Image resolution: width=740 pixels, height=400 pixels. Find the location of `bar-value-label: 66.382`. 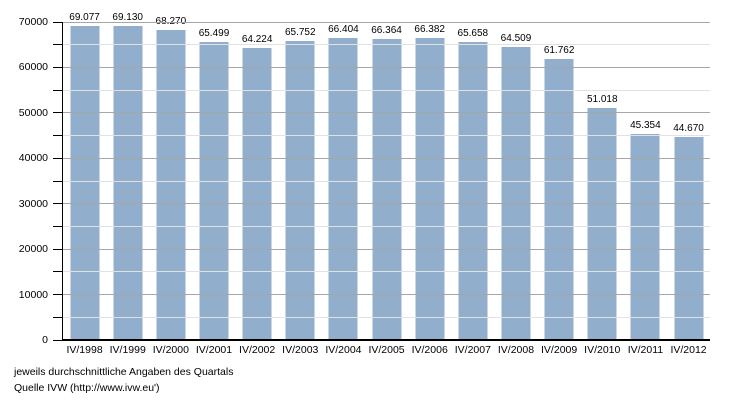

bar-value-label: 66.382 is located at coordinates (429, 30).